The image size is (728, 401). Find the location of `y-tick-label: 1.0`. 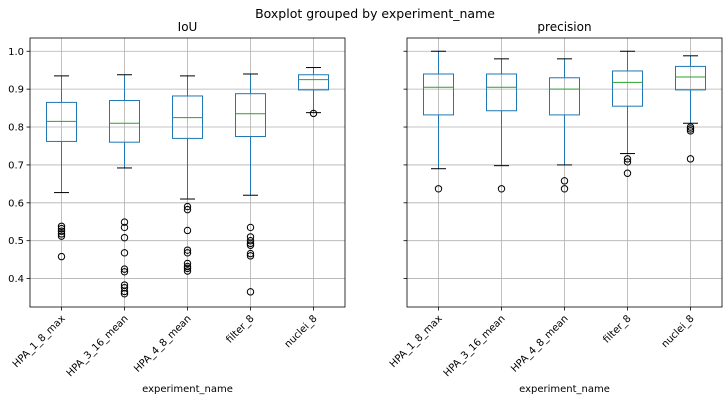

y-tick-label: 1.0 is located at coordinates (16, 52).